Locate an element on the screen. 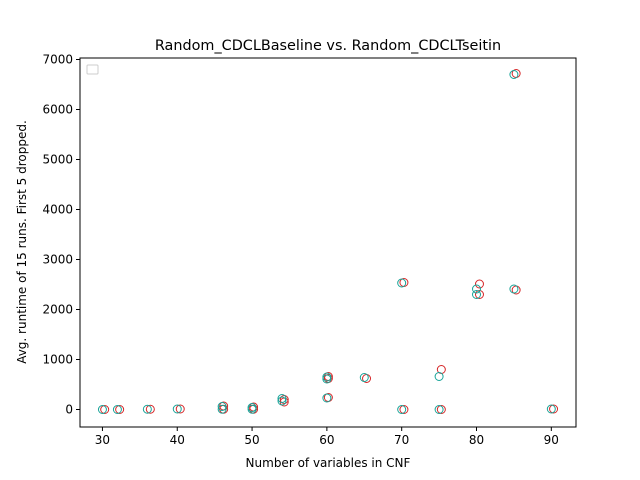  x-tick-label: 80 is located at coordinates (476, 440).